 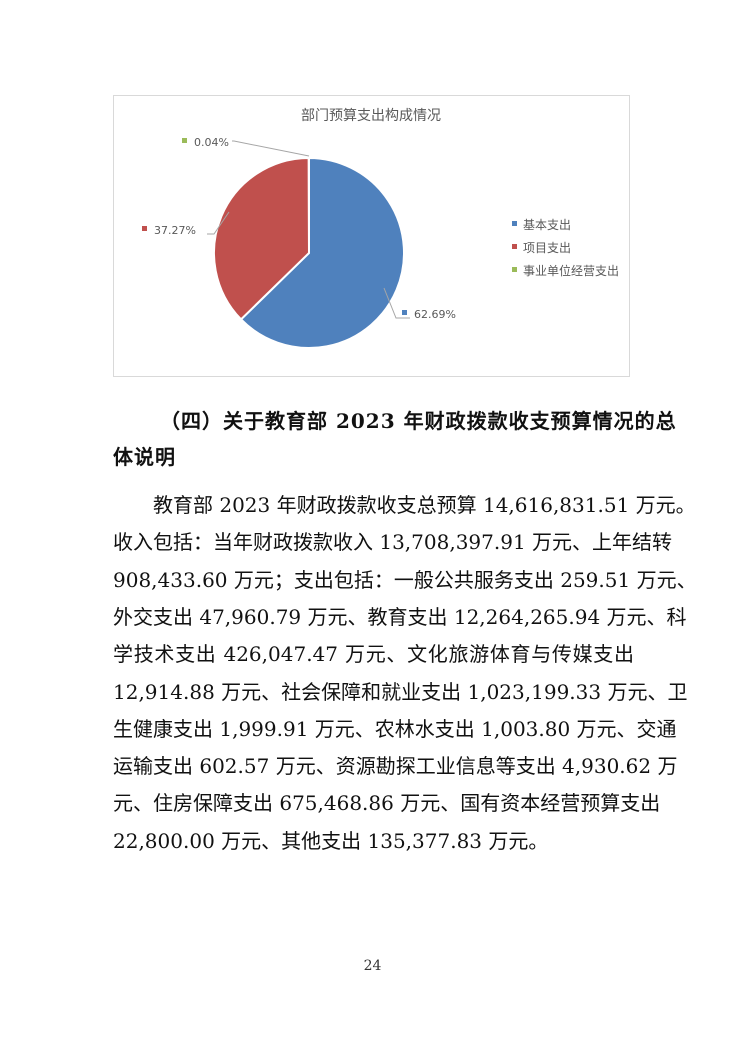 I want to click on paragraph-line: 教育部 2023 年财政拨款收支总预算 14,616,831.51 万元。, so click(x=424, y=505).